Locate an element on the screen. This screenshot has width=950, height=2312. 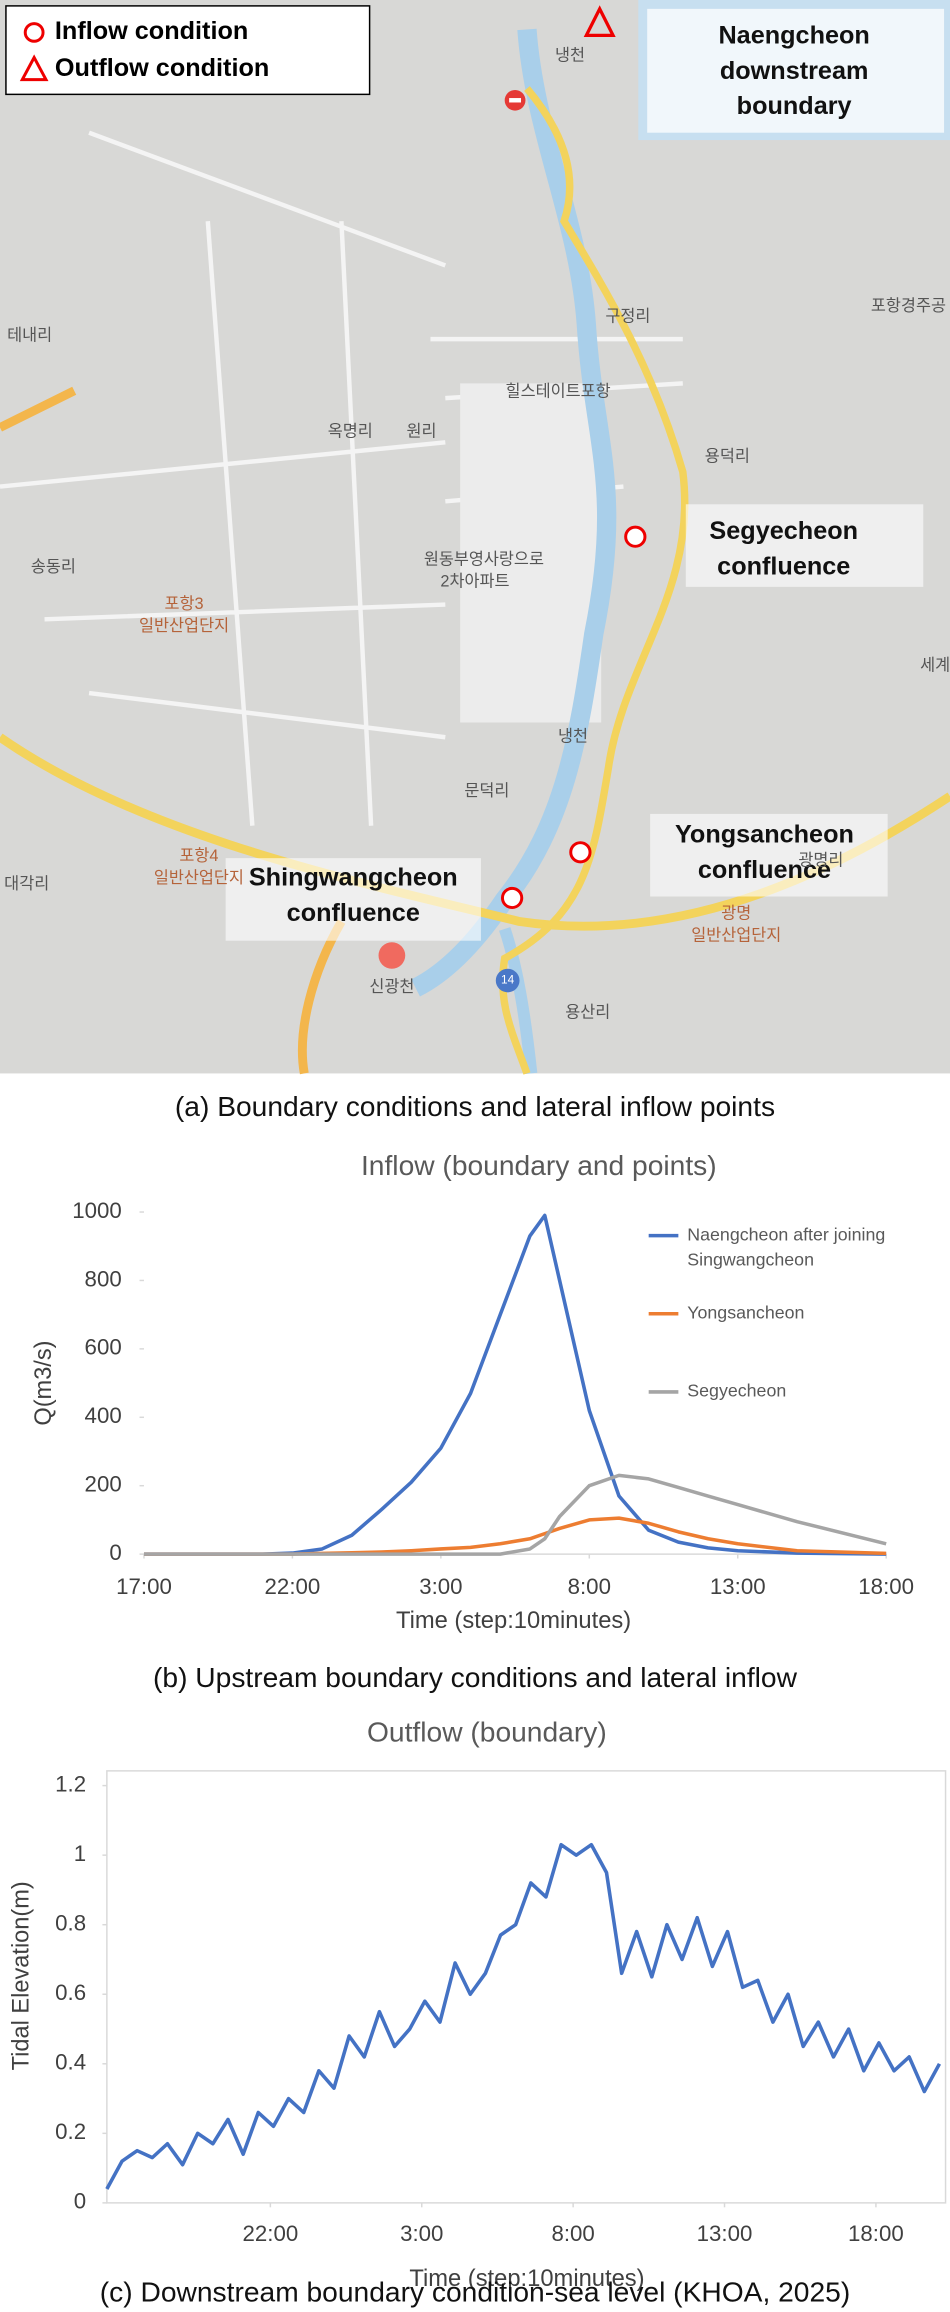
y-tick-label: 400 is located at coordinates (103, 1415).